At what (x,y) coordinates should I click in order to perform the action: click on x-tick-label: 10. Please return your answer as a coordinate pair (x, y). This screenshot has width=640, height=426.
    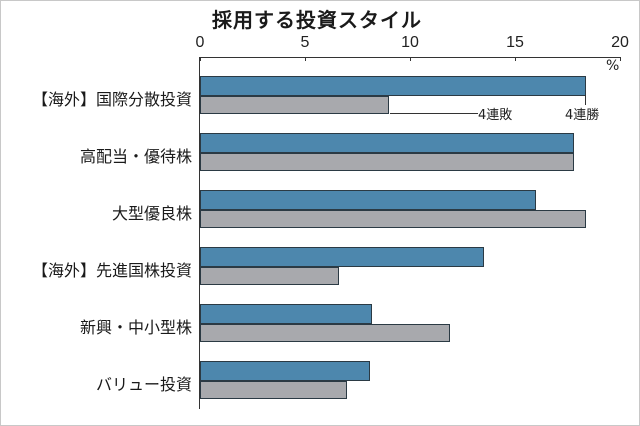
    Looking at the image, I should click on (410, 42).